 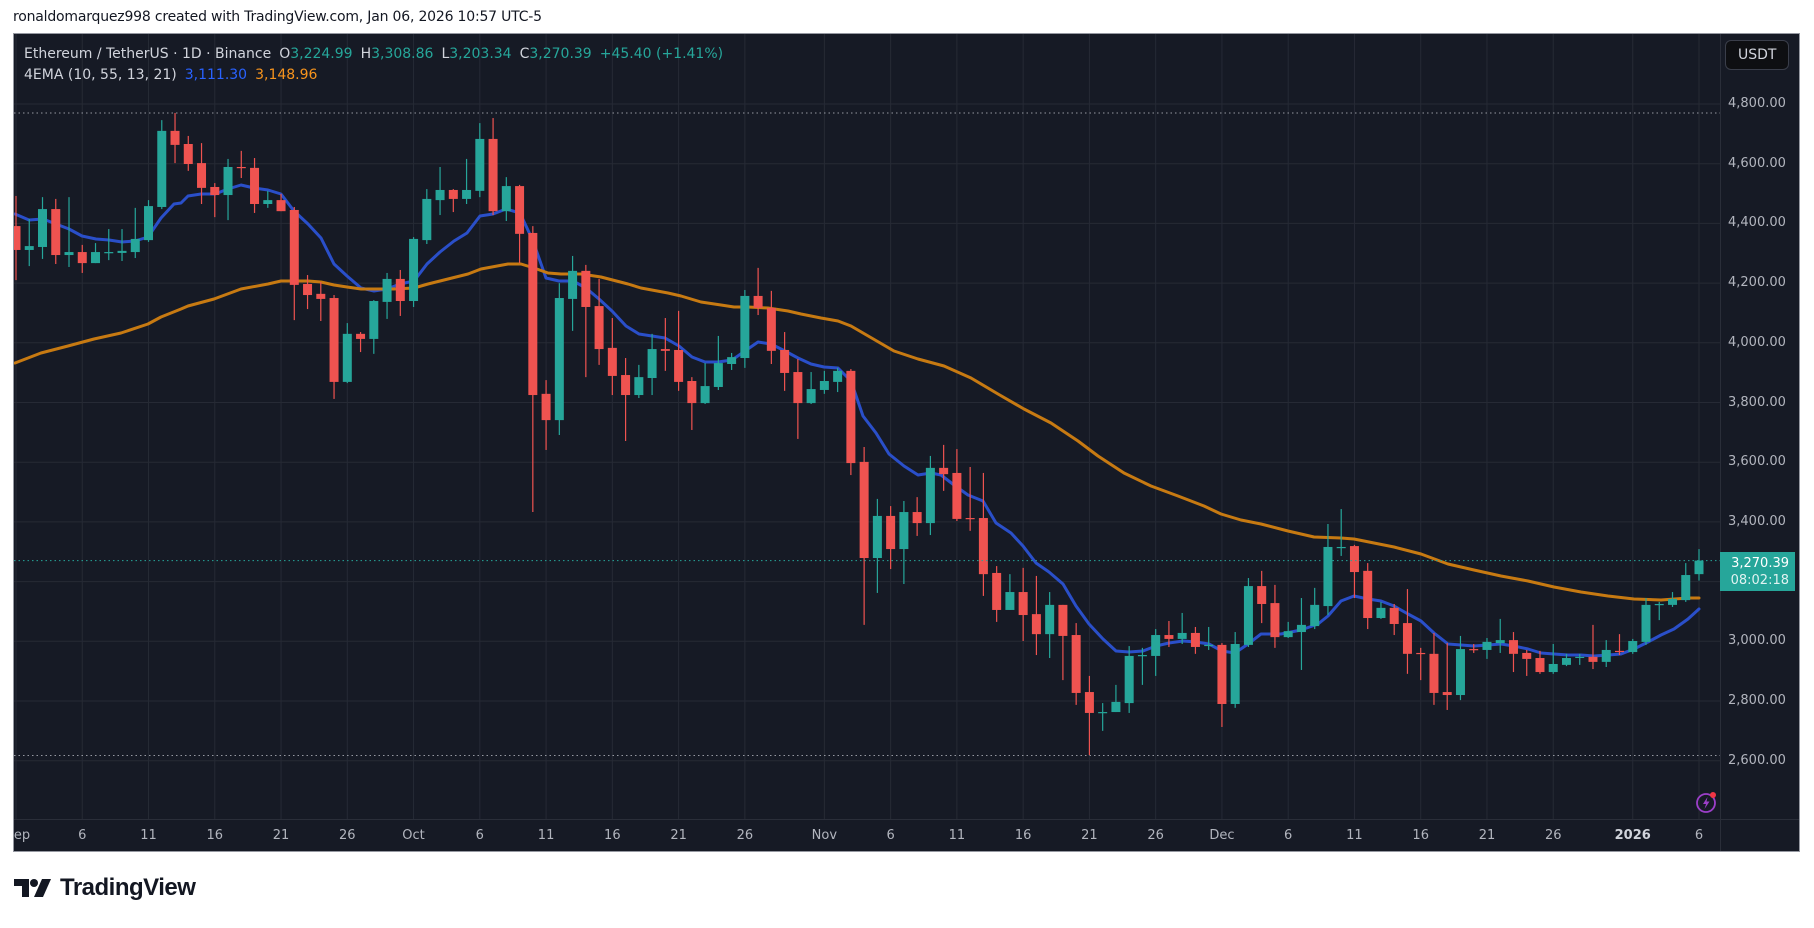 What do you see at coordinates (1757, 103) in the screenshot?
I see `price-label: 4,800.00` at bounding box center [1757, 103].